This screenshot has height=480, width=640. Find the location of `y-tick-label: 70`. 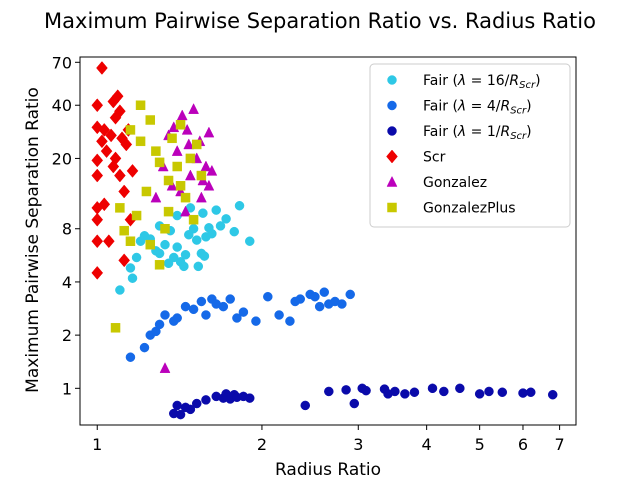

y-tick-label: 70 is located at coordinates (62, 62).